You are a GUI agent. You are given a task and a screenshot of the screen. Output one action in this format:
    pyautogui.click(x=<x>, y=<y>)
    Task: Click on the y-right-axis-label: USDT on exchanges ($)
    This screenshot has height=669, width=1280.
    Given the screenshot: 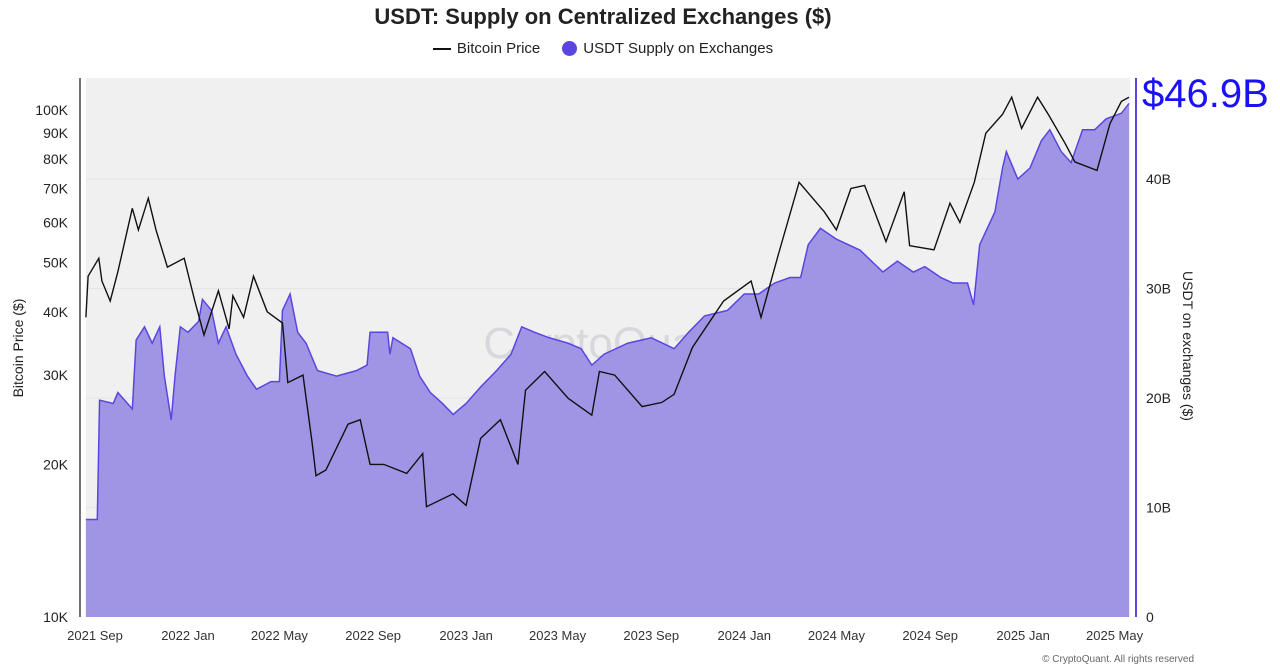 What is the action you would take?
    pyautogui.click(x=1188, y=346)
    